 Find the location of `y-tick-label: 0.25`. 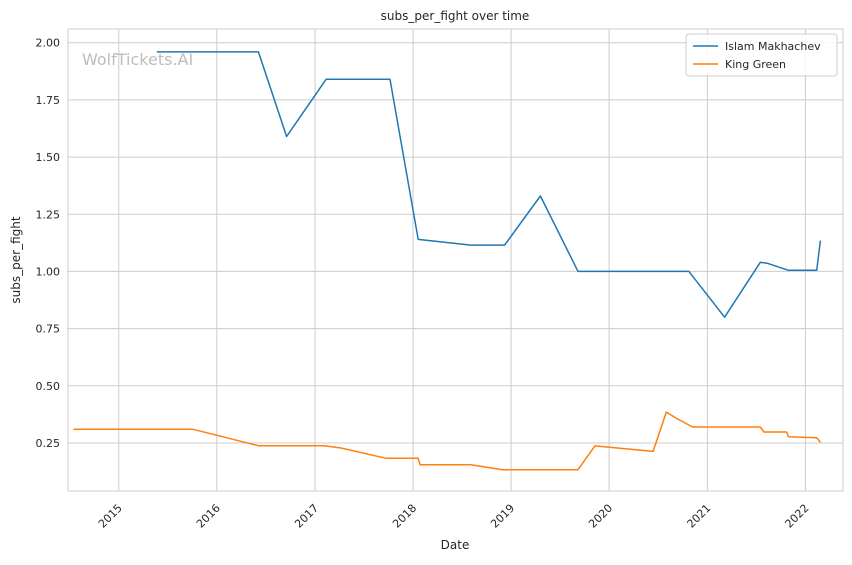

y-tick-label: 0.25 is located at coordinates (48, 443).